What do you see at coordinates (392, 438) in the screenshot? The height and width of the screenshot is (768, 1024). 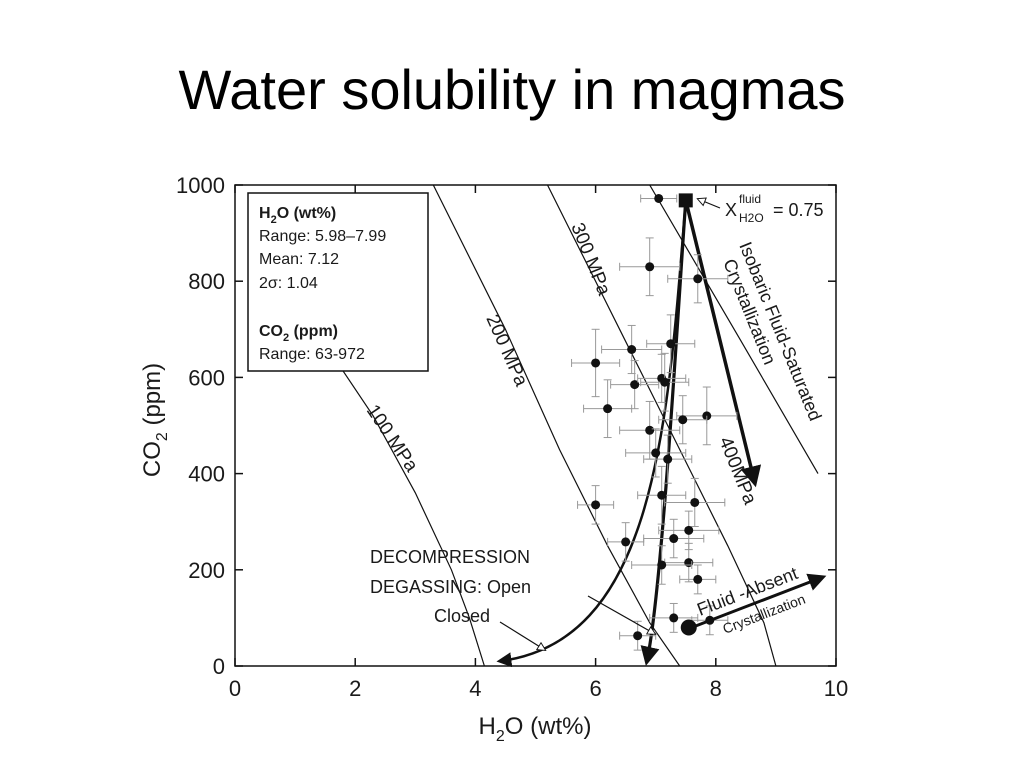 I see `isobar-label-100: 100 MPa` at bounding box center [392, 438].